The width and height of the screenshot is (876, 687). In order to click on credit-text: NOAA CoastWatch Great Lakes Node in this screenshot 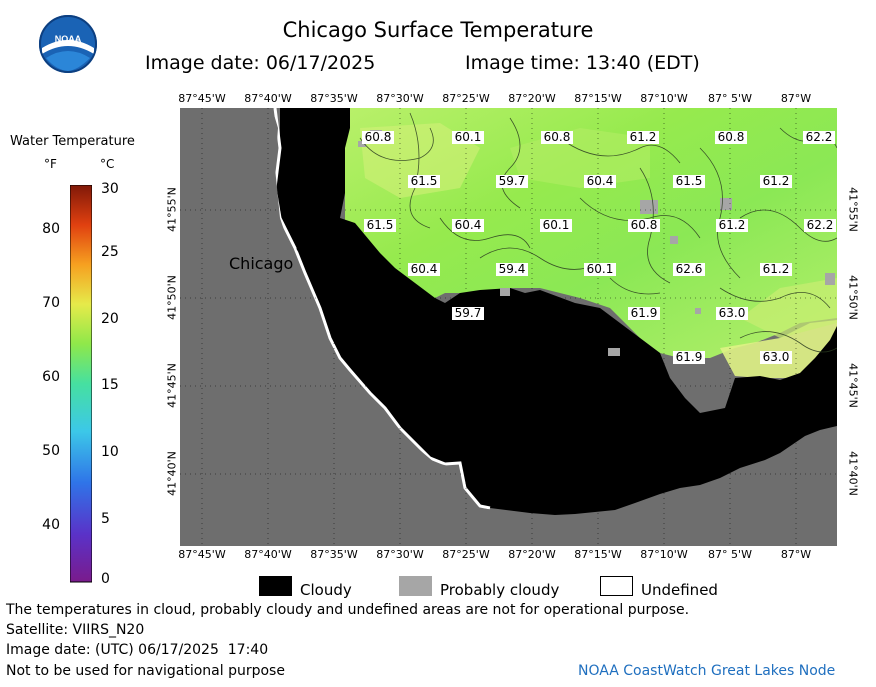, I will do `click(707, 671)`.